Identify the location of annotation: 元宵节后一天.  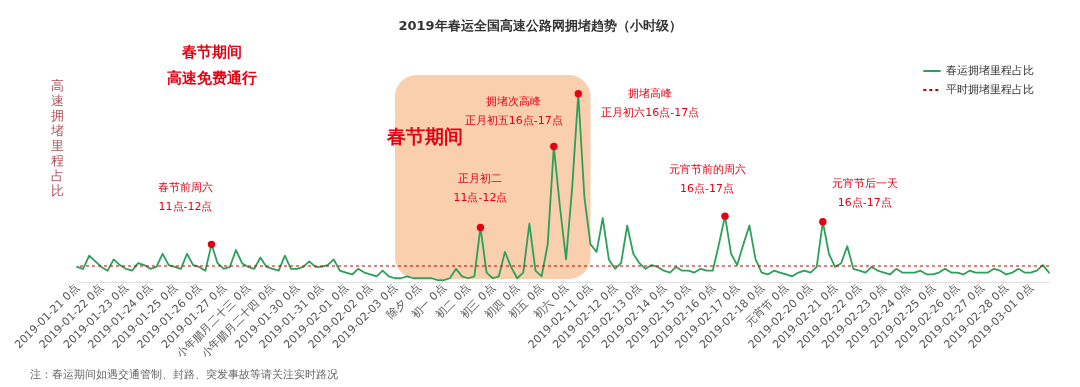
(864, 183).